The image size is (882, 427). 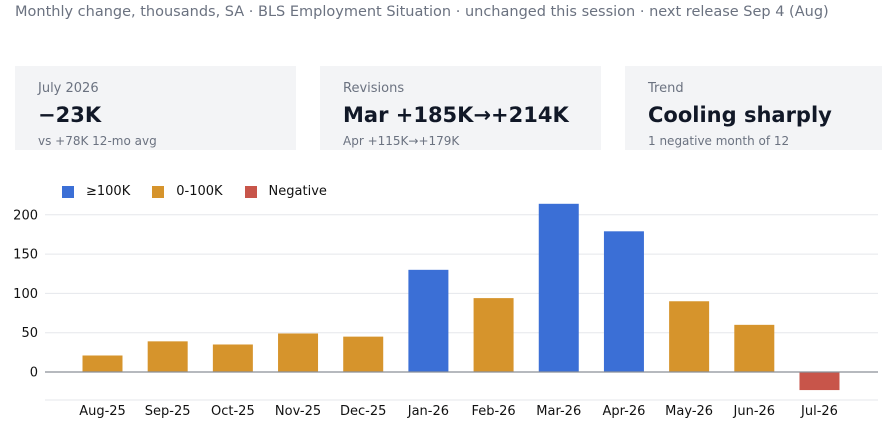 What do you see at coordinates (297, 191) in the screenshot?
I see `legend-label: Negative` at bounding box center [297, 191].